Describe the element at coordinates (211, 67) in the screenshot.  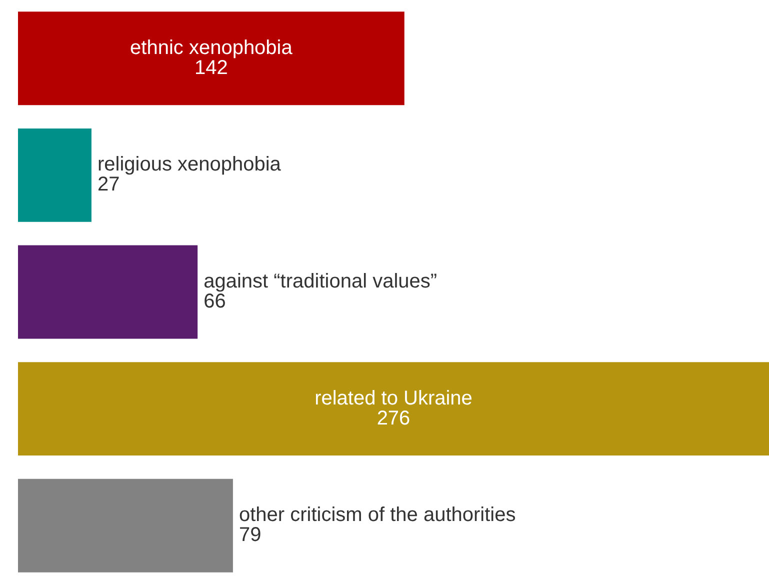
I see `data-label: 142` at that location.